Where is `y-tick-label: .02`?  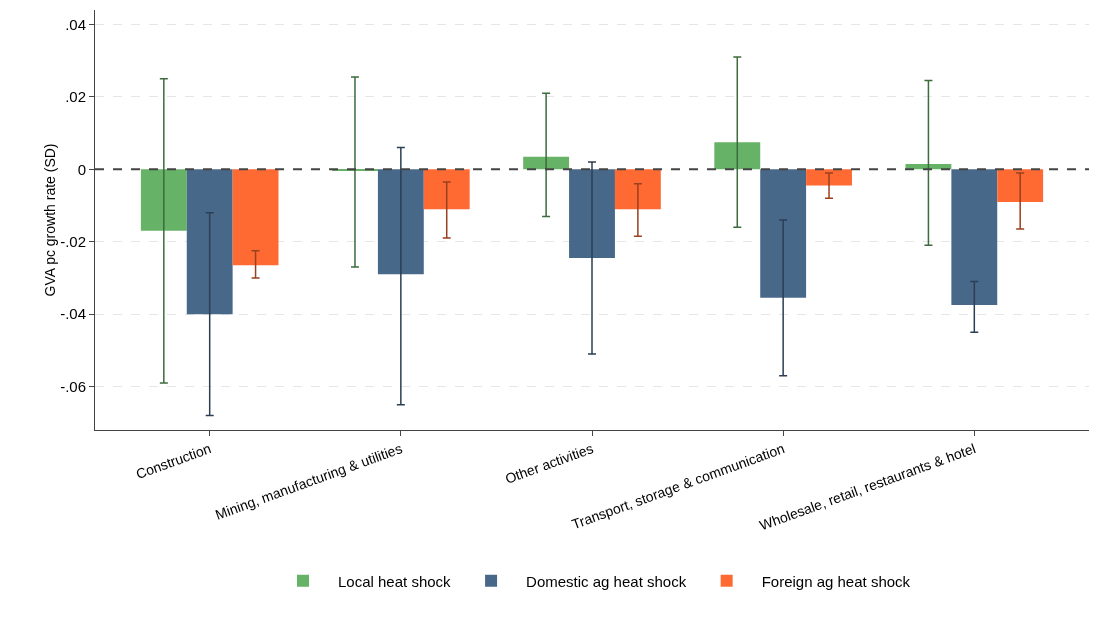 y-tick-label: .02 is located at coordinates (75, 97).